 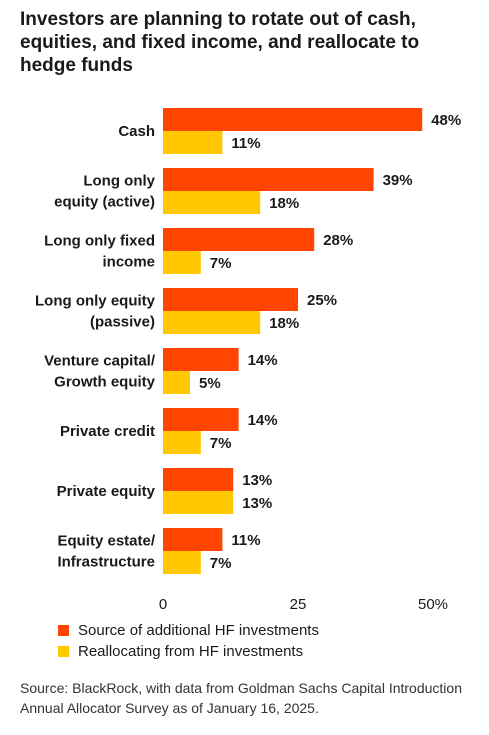 What do you see at coordinates (106, 491) in the screenshot?
I see `category-label: Private equity` at bounding box center [106, 491].